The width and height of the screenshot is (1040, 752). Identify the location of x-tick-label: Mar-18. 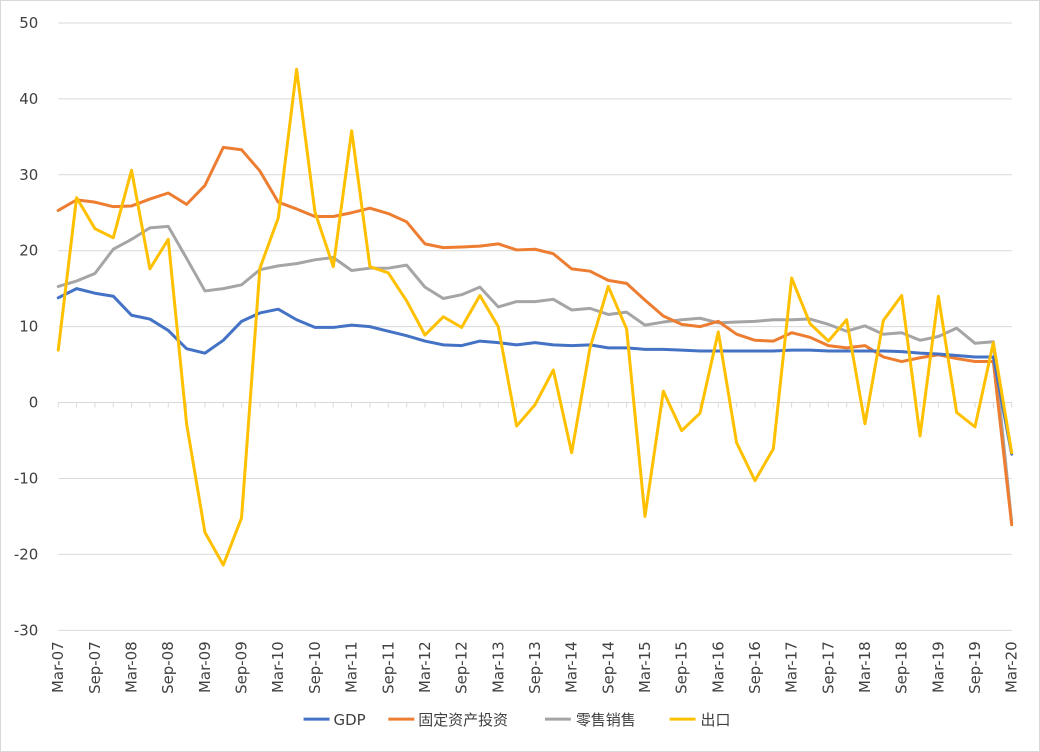
(865, 667).